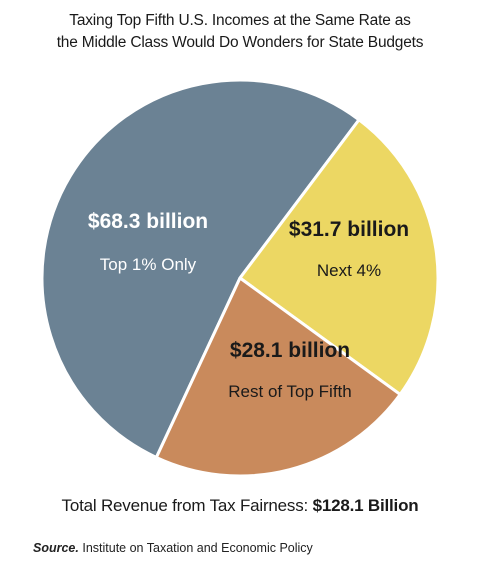 The height and width of the screenshot is (579, 480). What do you see at coordinates (148, 221) in the screenshot?
I see `slice-value-label: $68.3 billion` at bounding box center [148, 221].